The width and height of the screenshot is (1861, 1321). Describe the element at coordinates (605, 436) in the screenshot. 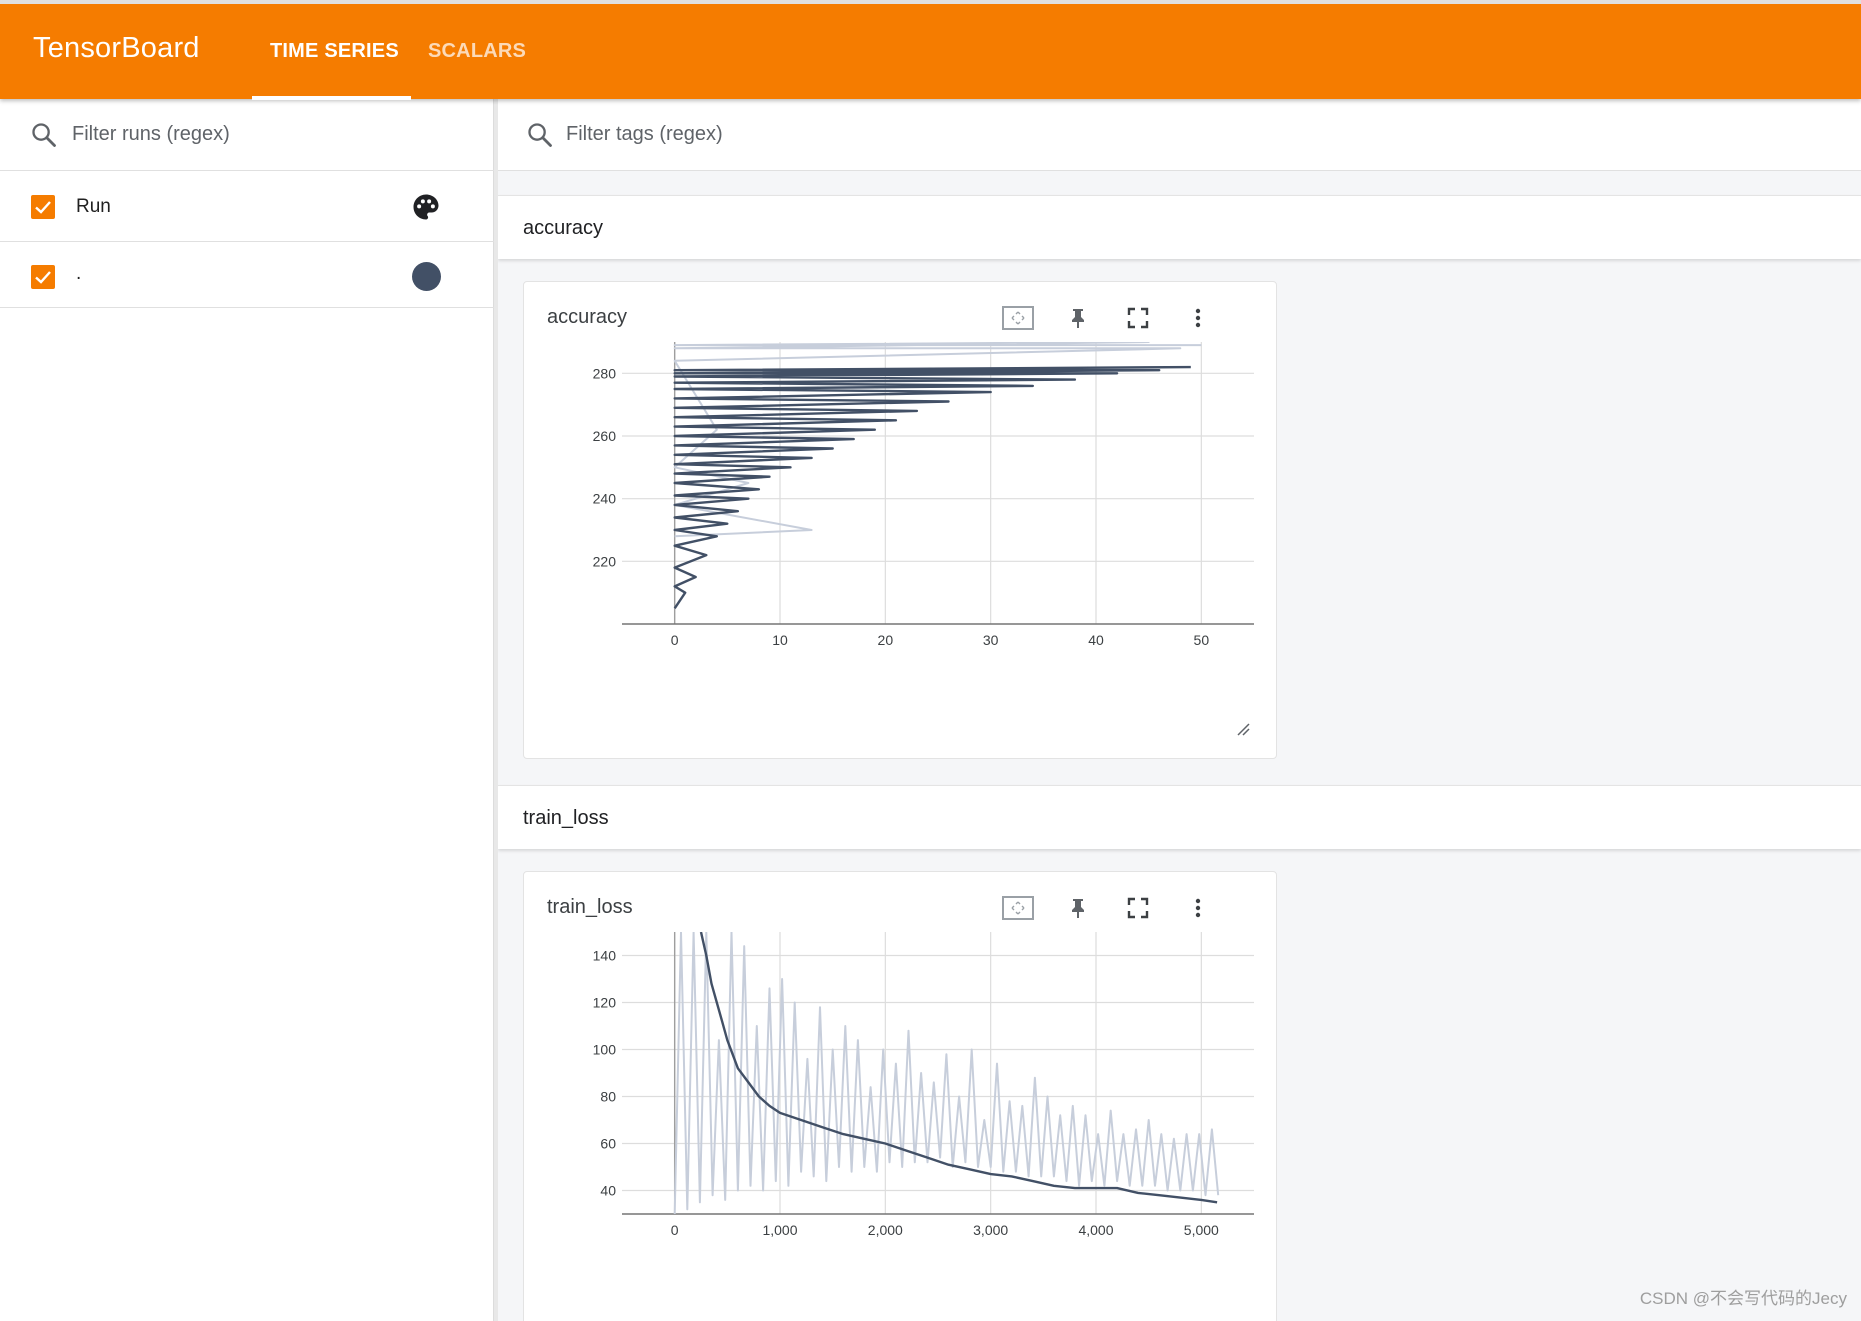

I see `y-tick-label: 260` at that location.